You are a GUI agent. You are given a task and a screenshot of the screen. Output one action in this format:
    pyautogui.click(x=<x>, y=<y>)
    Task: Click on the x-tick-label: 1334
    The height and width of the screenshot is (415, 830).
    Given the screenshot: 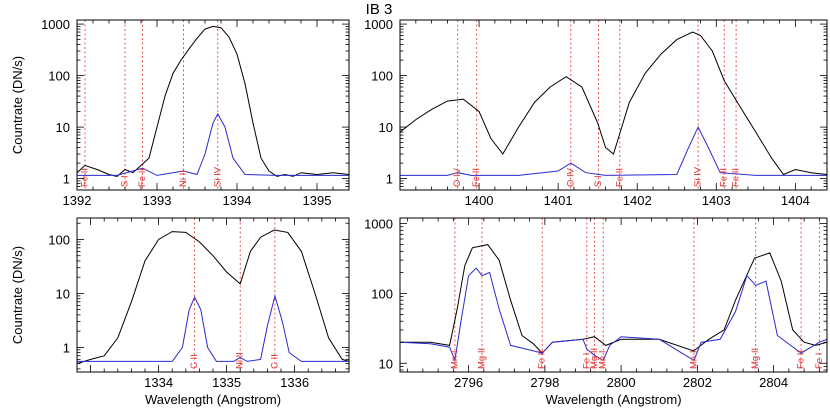 What is the action you would take?
    pyautogui.click(x=158, y=382)
    